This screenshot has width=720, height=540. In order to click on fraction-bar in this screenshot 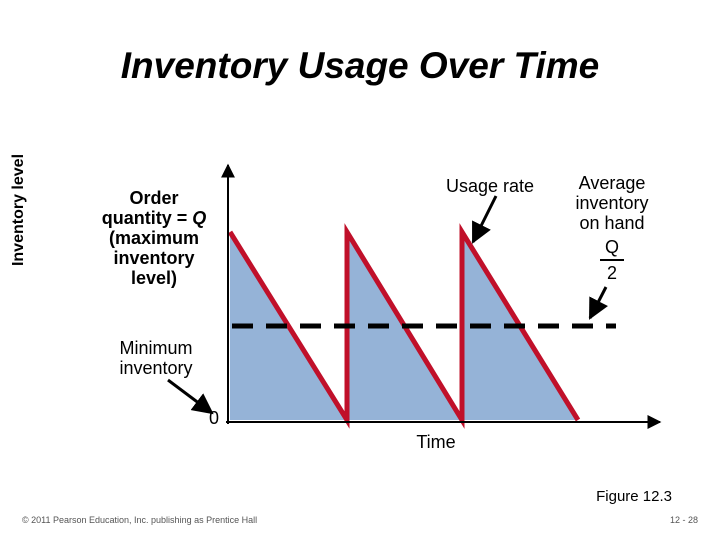, I will do `click(612, 260)`.